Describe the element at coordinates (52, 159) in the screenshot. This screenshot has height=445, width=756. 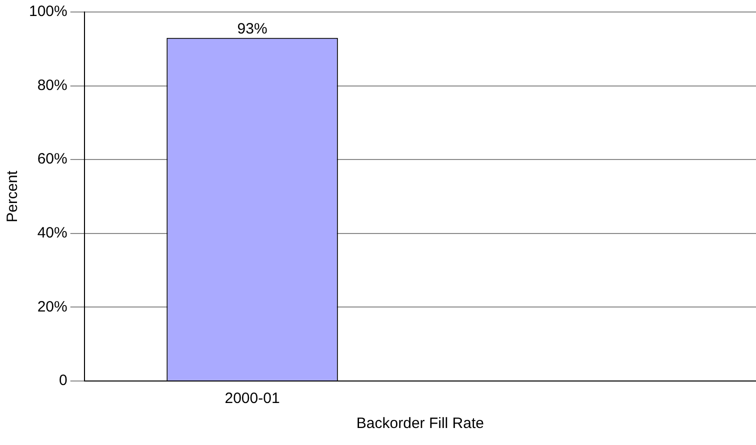
I see `y-tick-label: 60%` at that location.